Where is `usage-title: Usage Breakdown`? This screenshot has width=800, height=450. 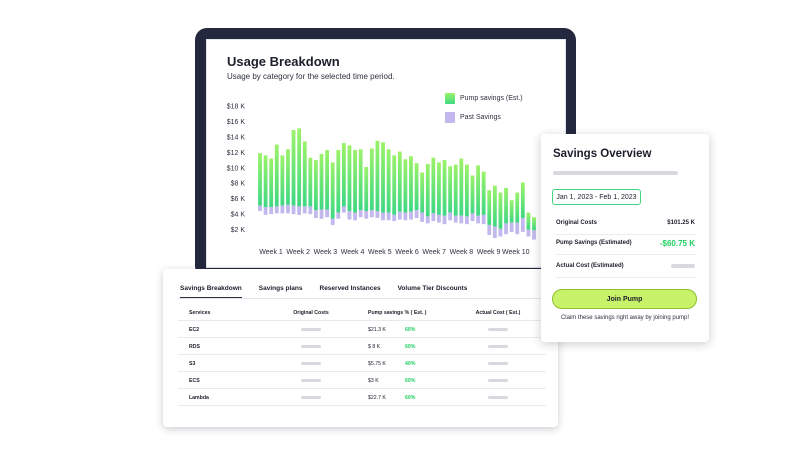 usage-title: Usage Breakdown is located at coordinates (283, 61).